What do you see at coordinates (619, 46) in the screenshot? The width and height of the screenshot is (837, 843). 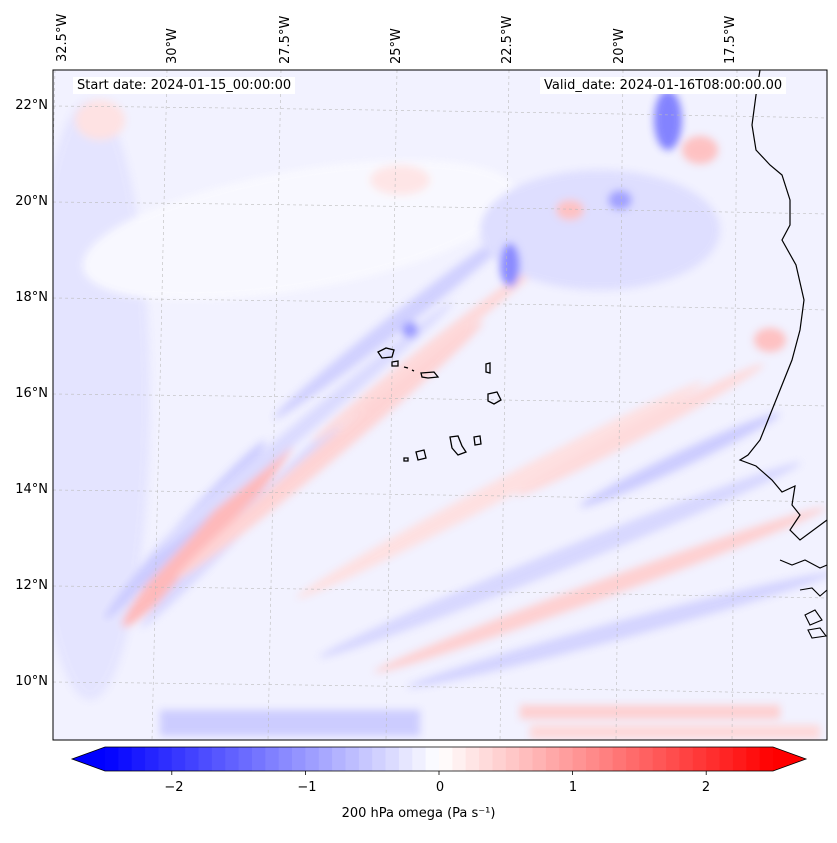 I see `lon-label: 20°W` at bounding box center [619, 46].